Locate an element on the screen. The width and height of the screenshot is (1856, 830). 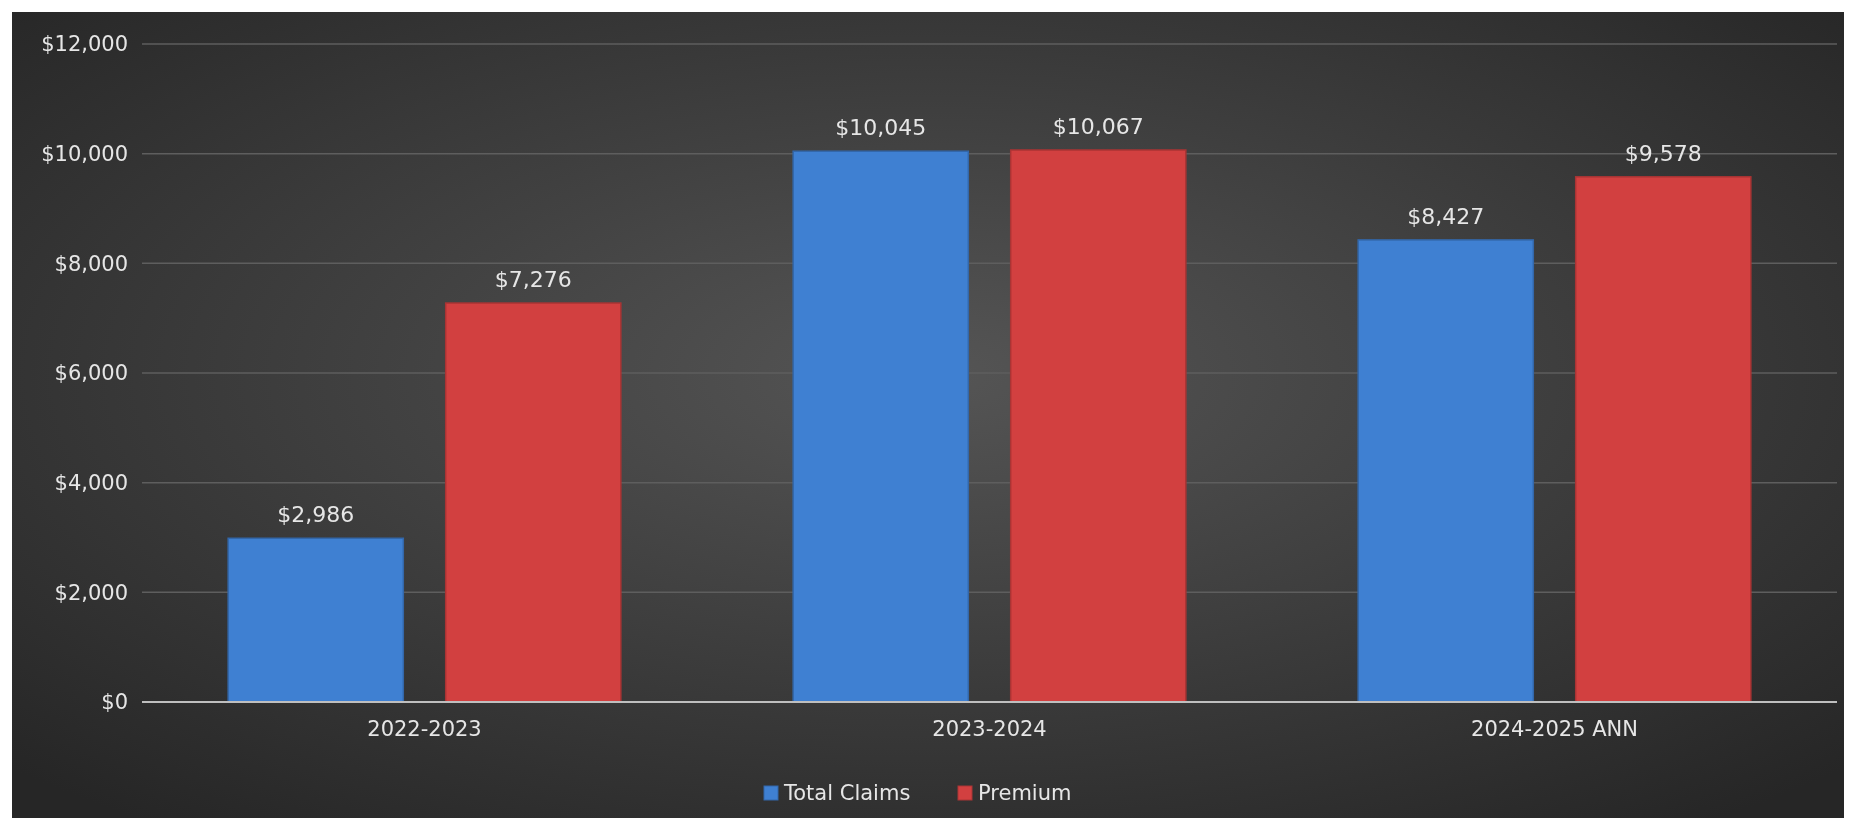
legend-label: Total Claims is located at coordinates (847, 793).